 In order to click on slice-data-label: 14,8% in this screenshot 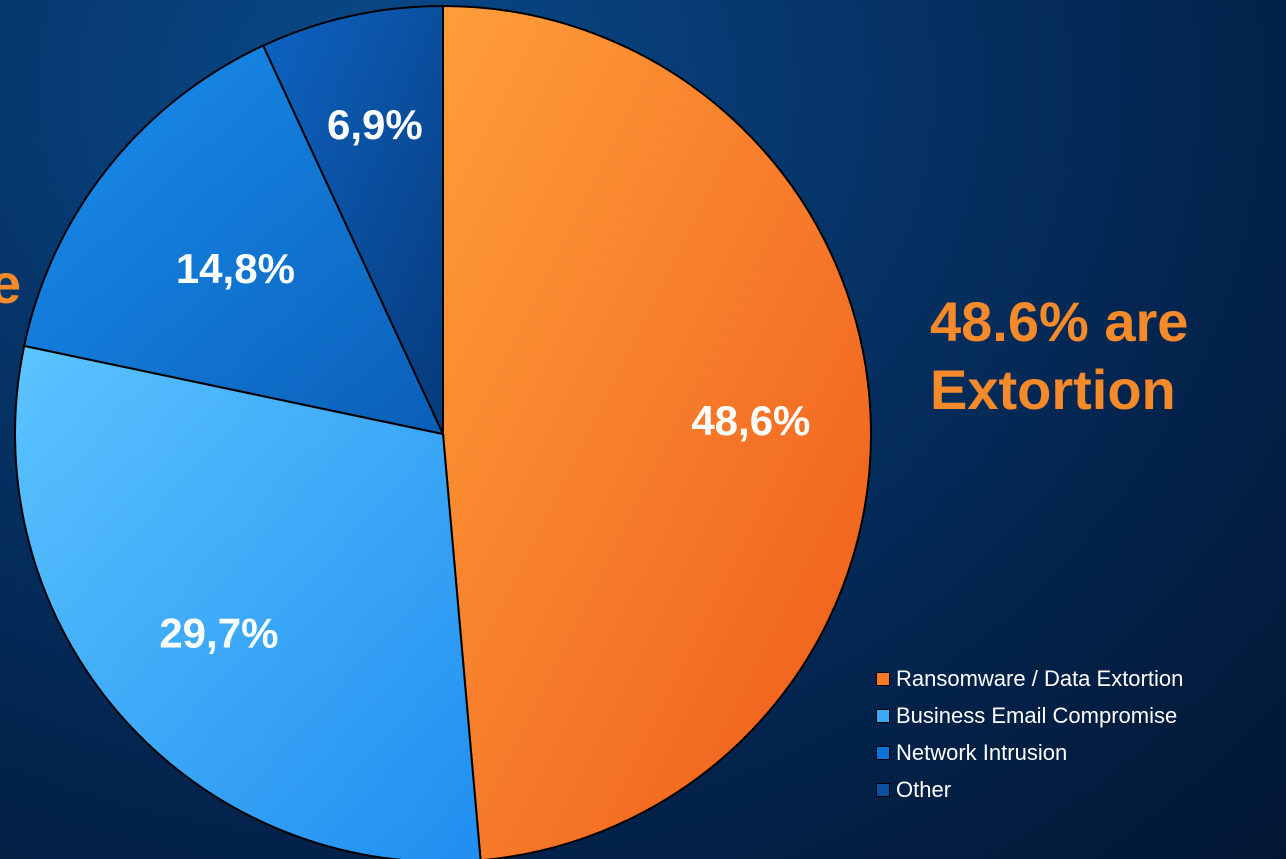, I will do `click(235, 268)`.